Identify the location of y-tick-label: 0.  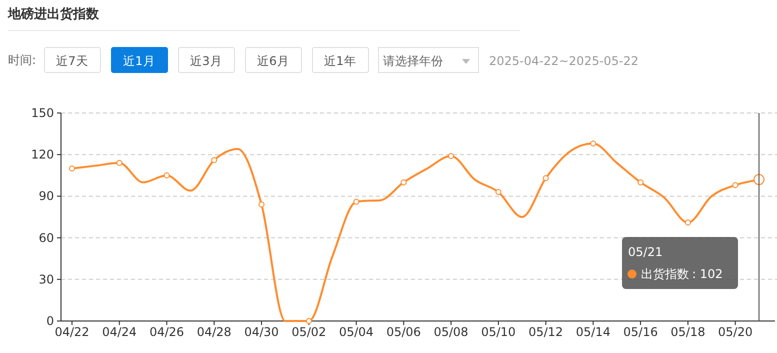
(50, 321).